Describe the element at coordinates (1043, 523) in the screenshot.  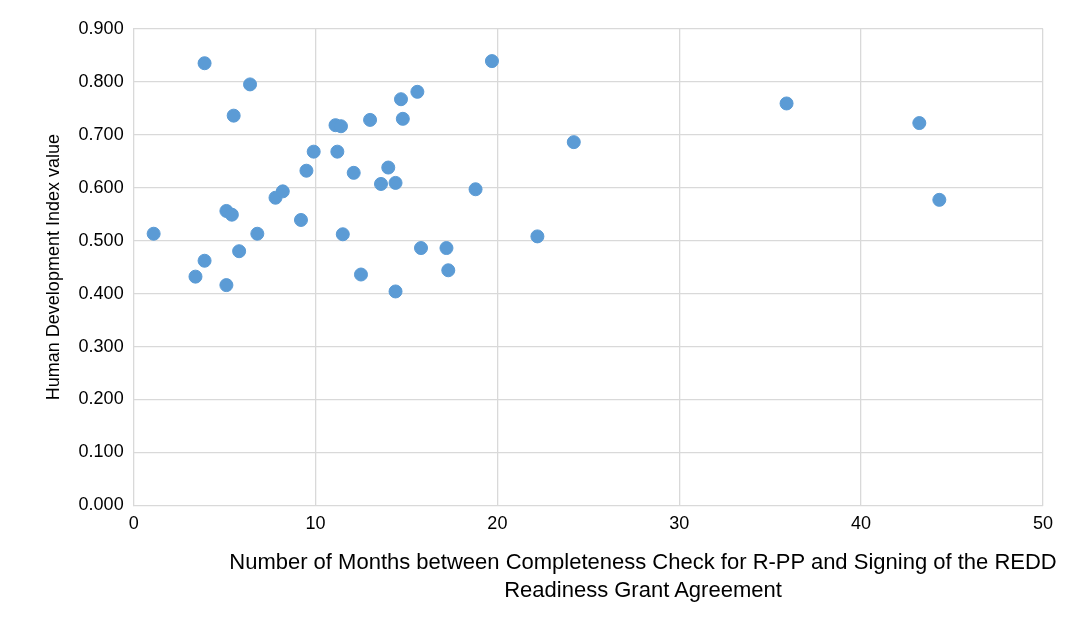
I see `x-tick-label: 50` at that location.